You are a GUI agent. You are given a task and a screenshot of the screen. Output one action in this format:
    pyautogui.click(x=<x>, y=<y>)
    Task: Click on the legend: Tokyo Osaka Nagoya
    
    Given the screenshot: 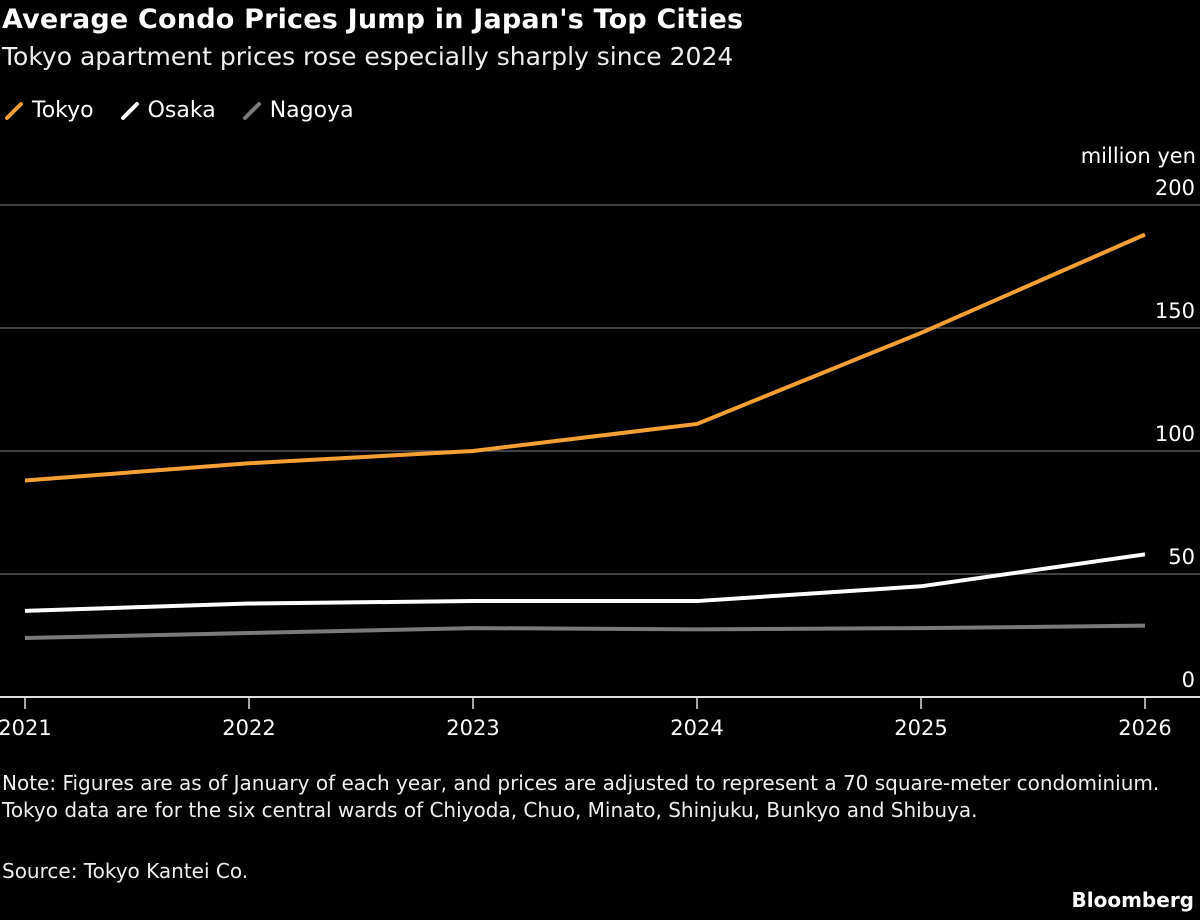 What is the action you would take?
    pyautogui.click(x=179, y=110)
    